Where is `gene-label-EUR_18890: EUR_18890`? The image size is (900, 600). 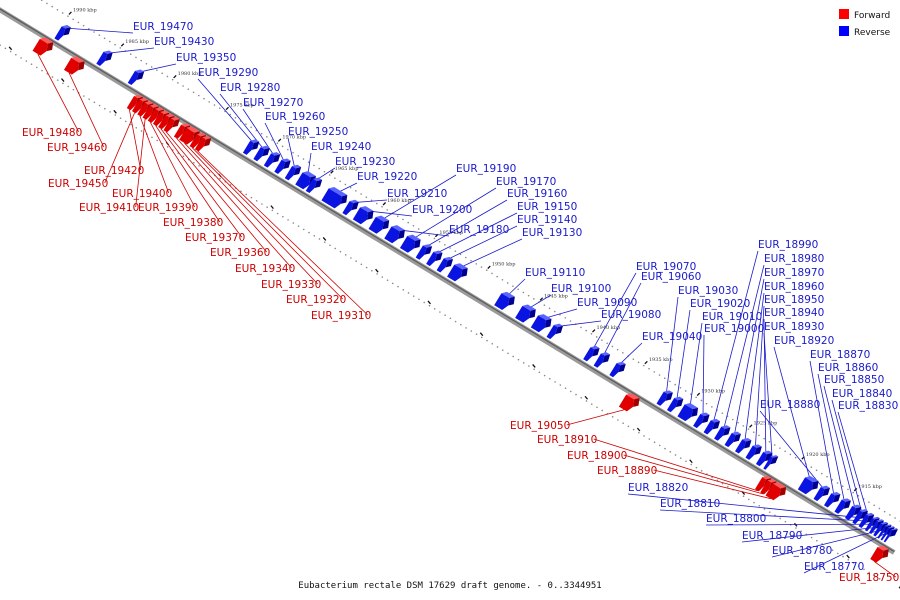 gene-label-EUR_18890: EUR_18890 is located at coordinates (627, 471).